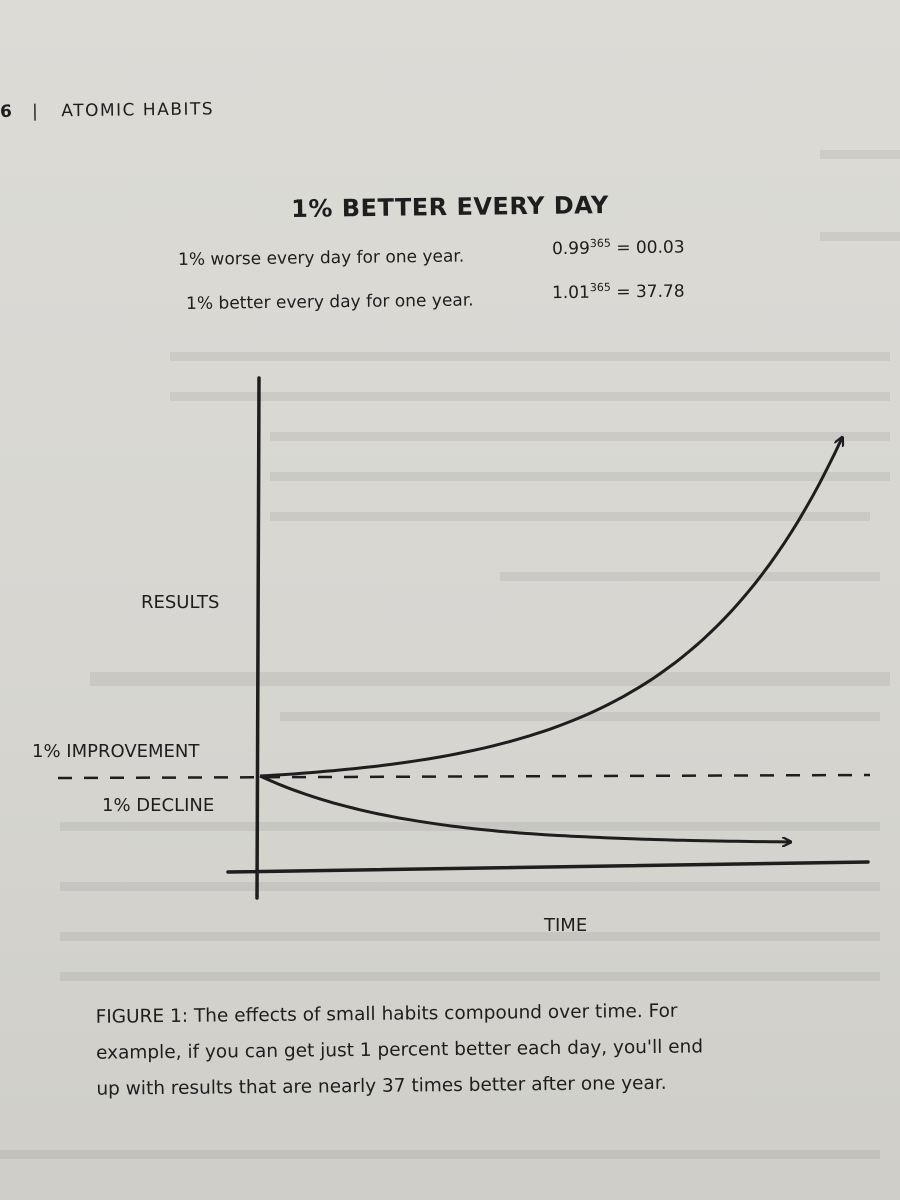 This screenshot has width=900, height=1200. I want to click on annotation-improvement: 1% IMPROVEMENT, so click(116, 751).